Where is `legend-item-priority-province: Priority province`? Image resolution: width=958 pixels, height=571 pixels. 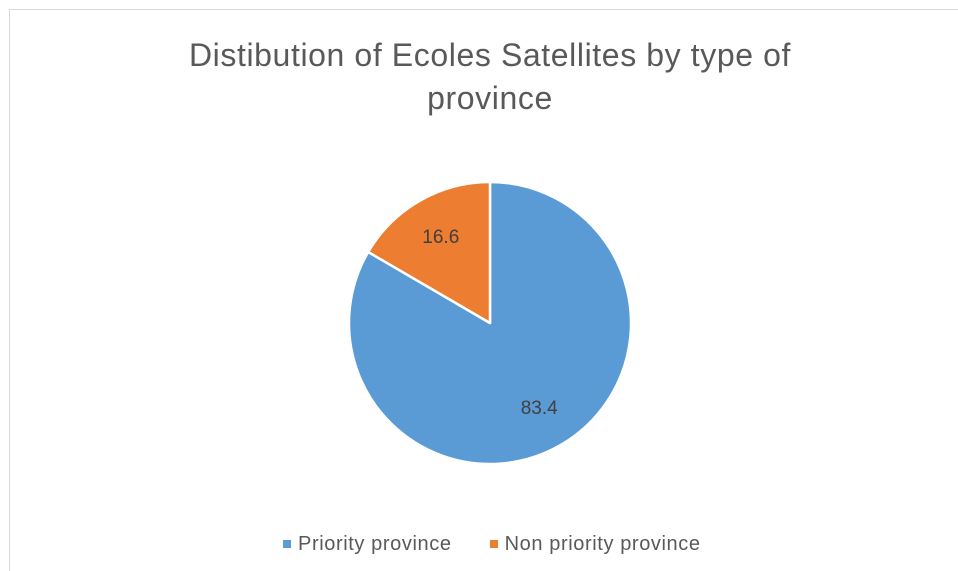 legend-item-priority-province: Priority province is located at coordinates (367, 544).